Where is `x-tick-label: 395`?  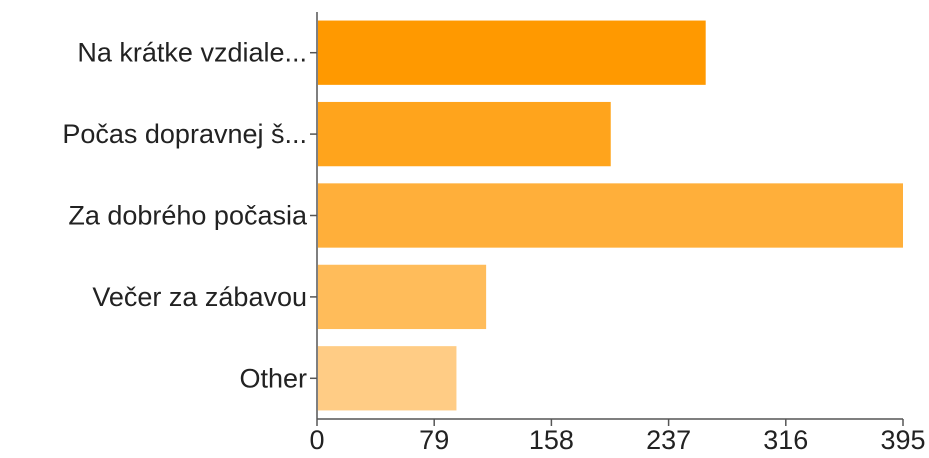
x-tick-label: 395 is located at coordinates (902, 440).